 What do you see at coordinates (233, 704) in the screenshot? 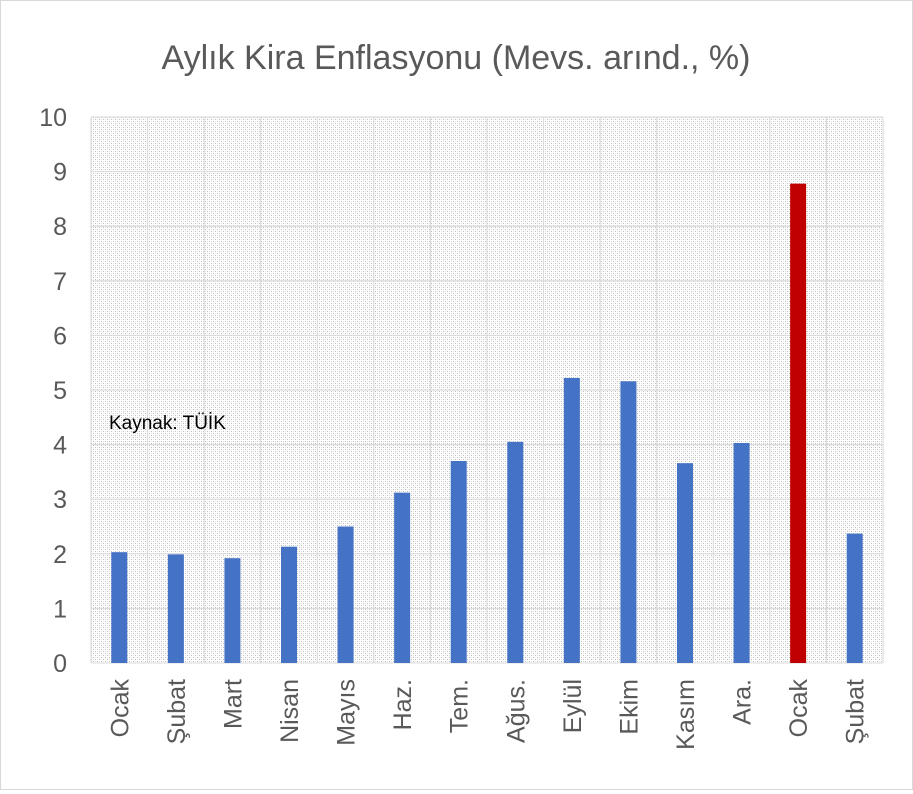
I see `x-tick-label: Mart` at bounding box center [233, 704].